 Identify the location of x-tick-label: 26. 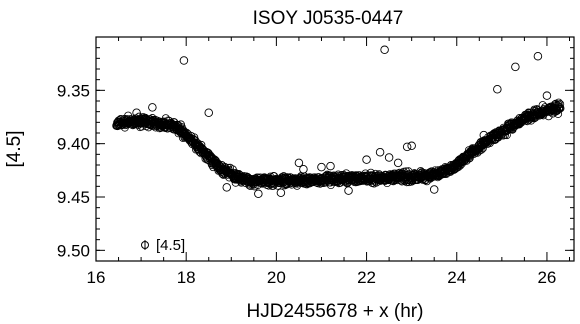
(546, 277).